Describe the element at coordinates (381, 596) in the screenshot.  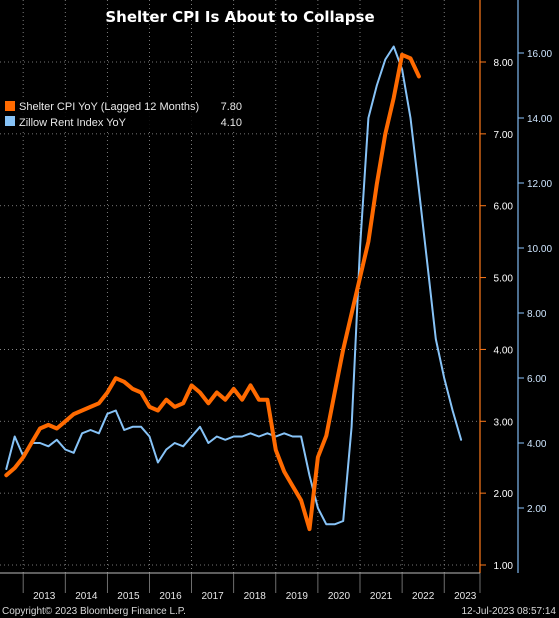
I see `x-tick-label: 2021` at that location.